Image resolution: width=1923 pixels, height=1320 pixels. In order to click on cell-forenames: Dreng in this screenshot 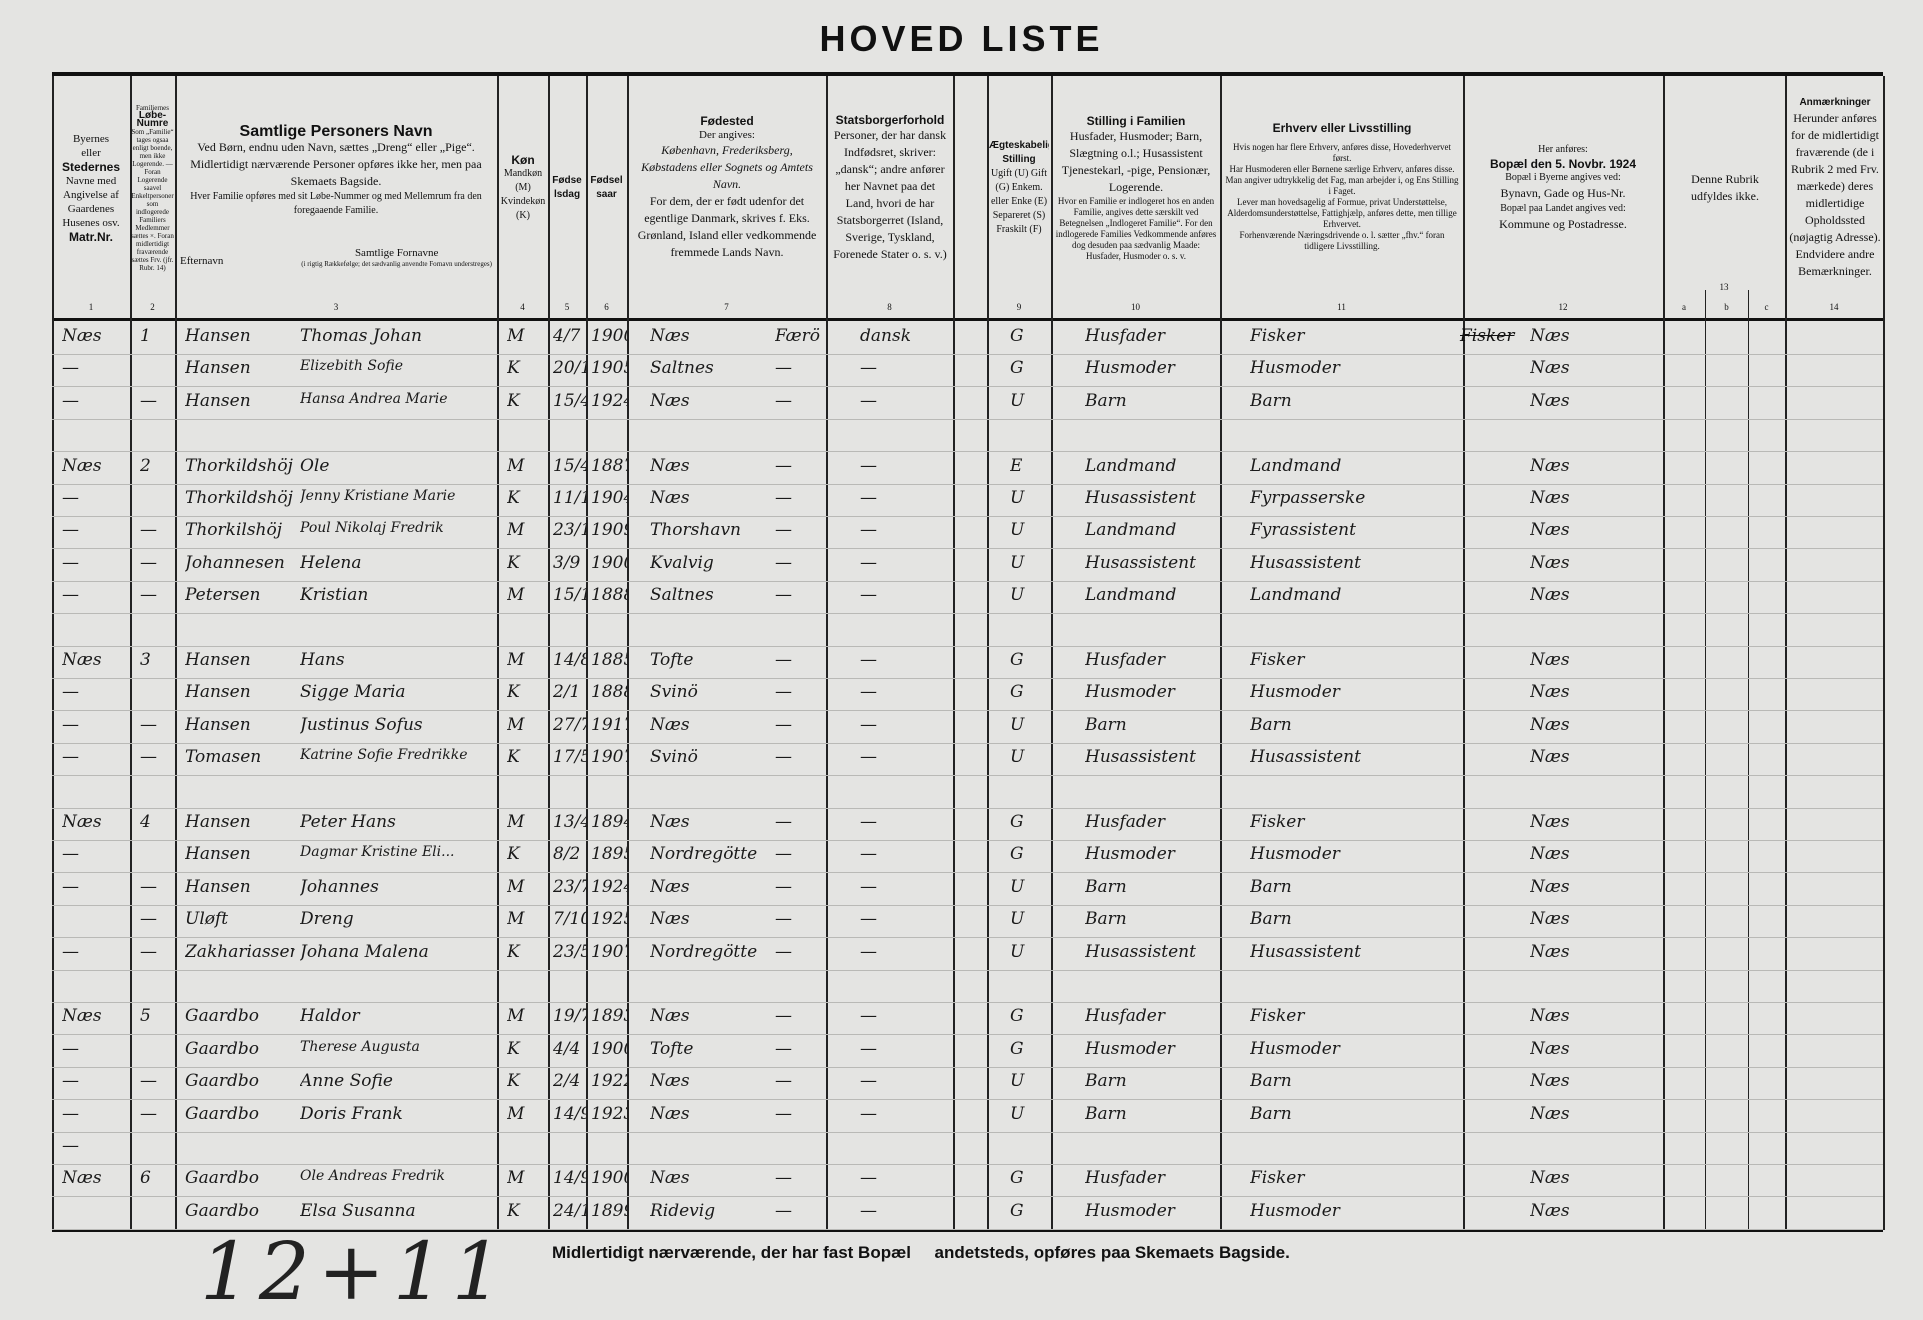, I will do `click(327, 919)`.